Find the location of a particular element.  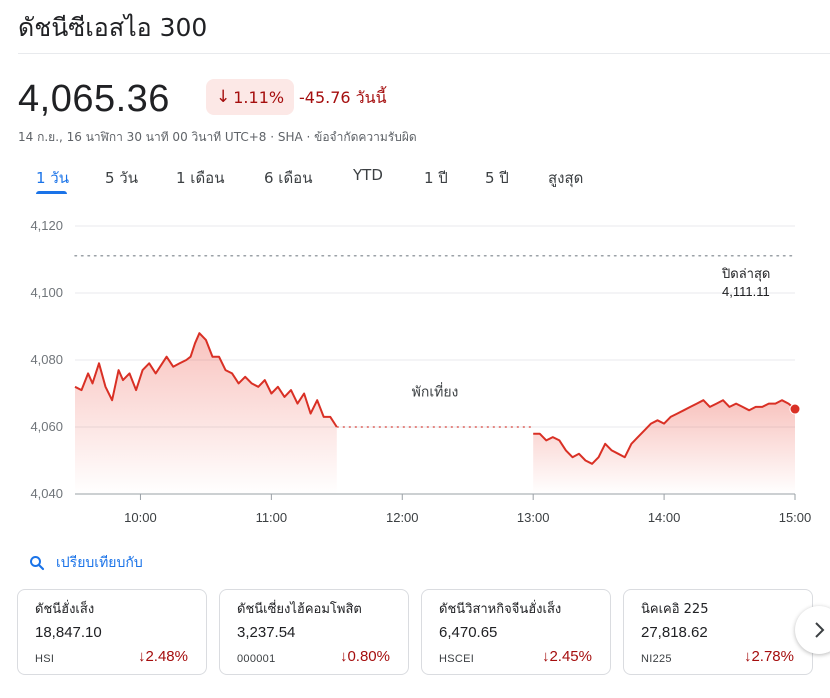

card-change-value: 2.78% is located at coordinates (772, 656).